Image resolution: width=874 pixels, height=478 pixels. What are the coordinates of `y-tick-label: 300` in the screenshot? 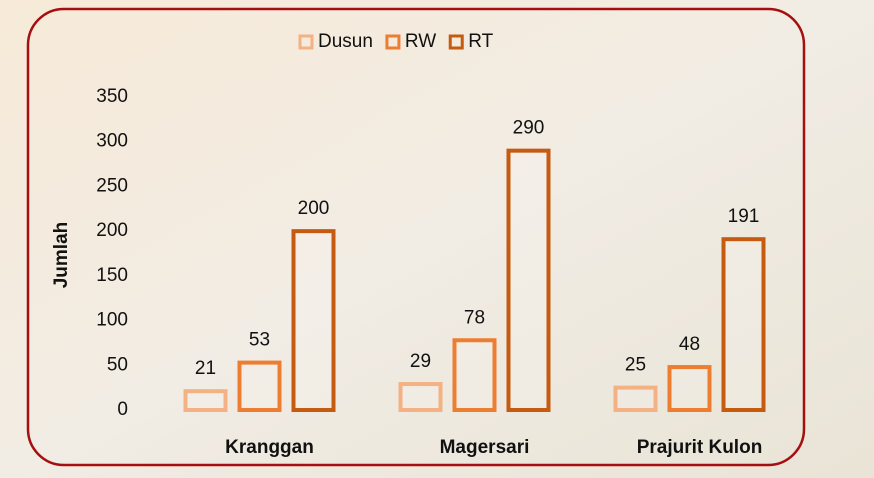 It's located at (112, 141).